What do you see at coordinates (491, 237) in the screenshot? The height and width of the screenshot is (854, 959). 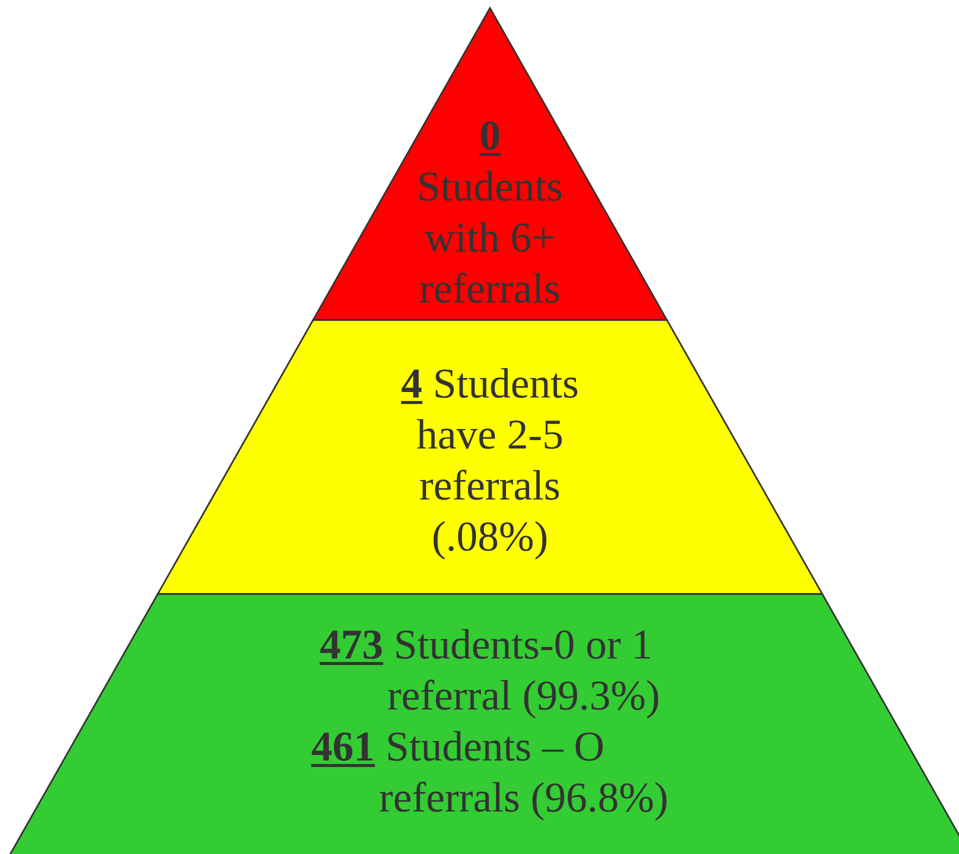 I see `category-label: Students with 6+ referrals` at bounding box center [491, 237].